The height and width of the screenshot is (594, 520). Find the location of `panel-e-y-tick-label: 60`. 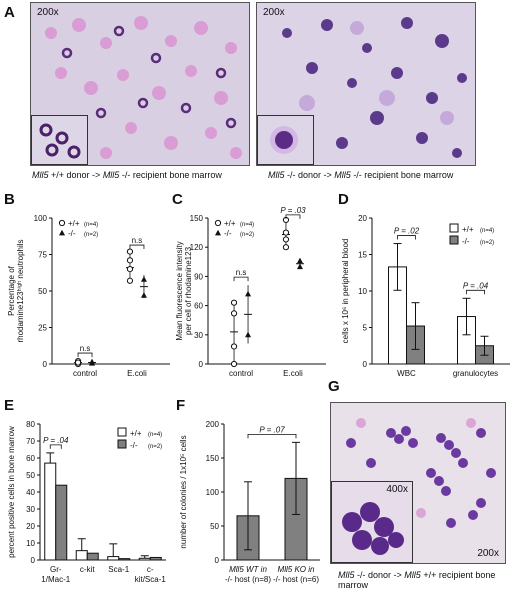

panel-e-y-tick-label: 60 is located at coordinates (30, 458).